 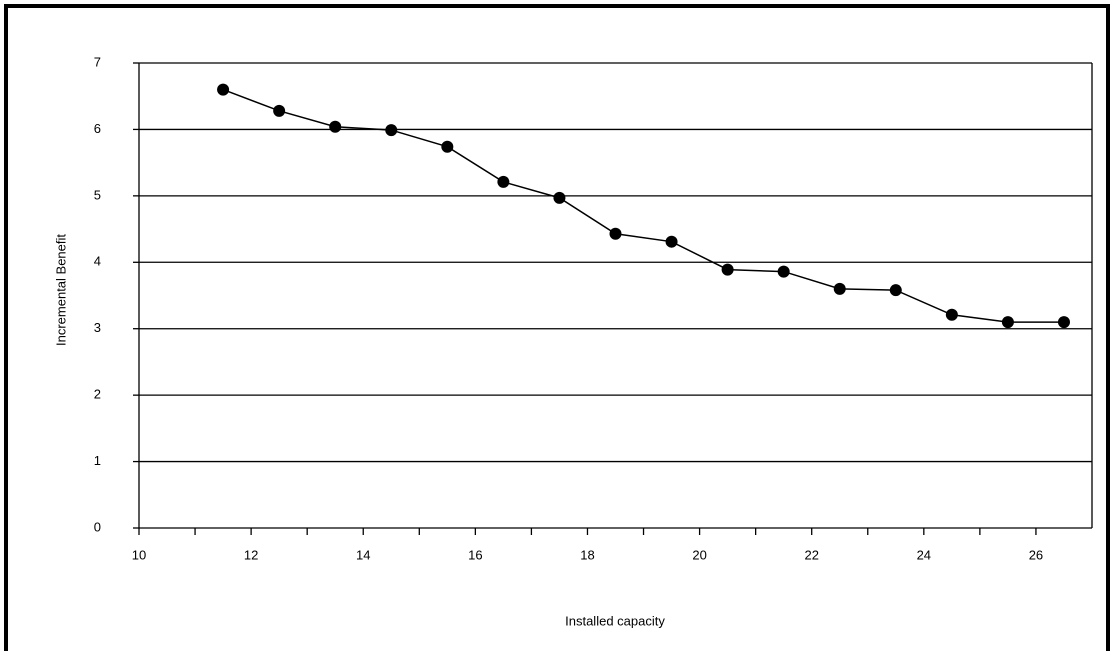 I want to click on y-tick-label: 3, so click(x=97, y=327).